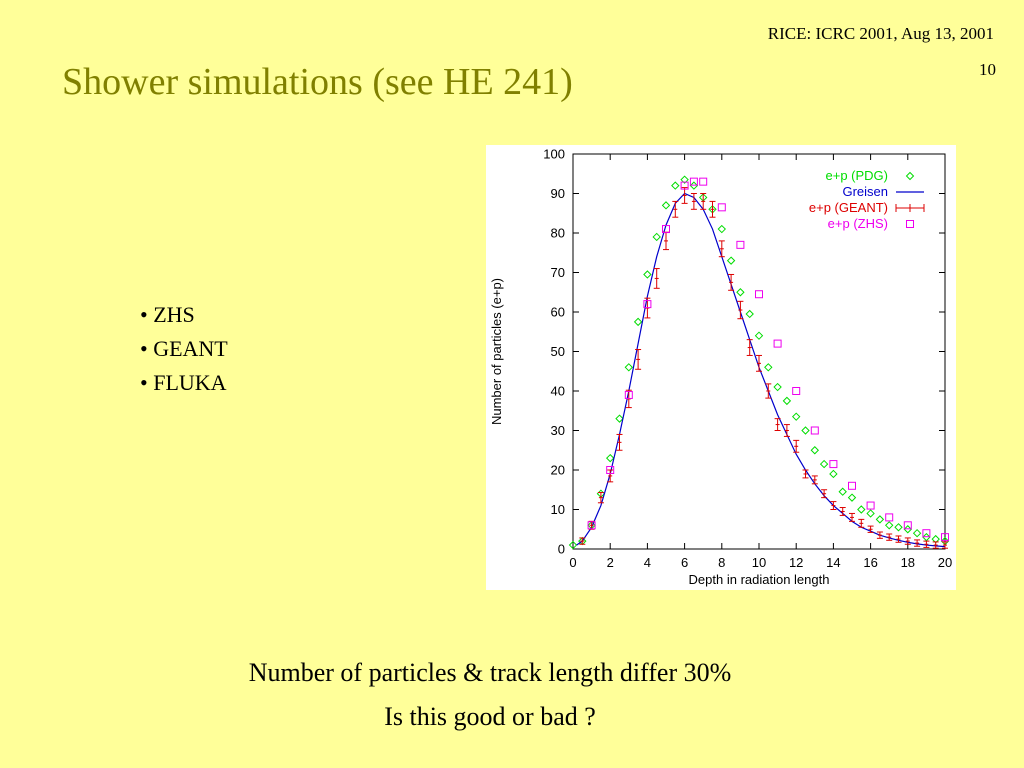  I want to click on x-tick-label: 12, so click(796, 562).